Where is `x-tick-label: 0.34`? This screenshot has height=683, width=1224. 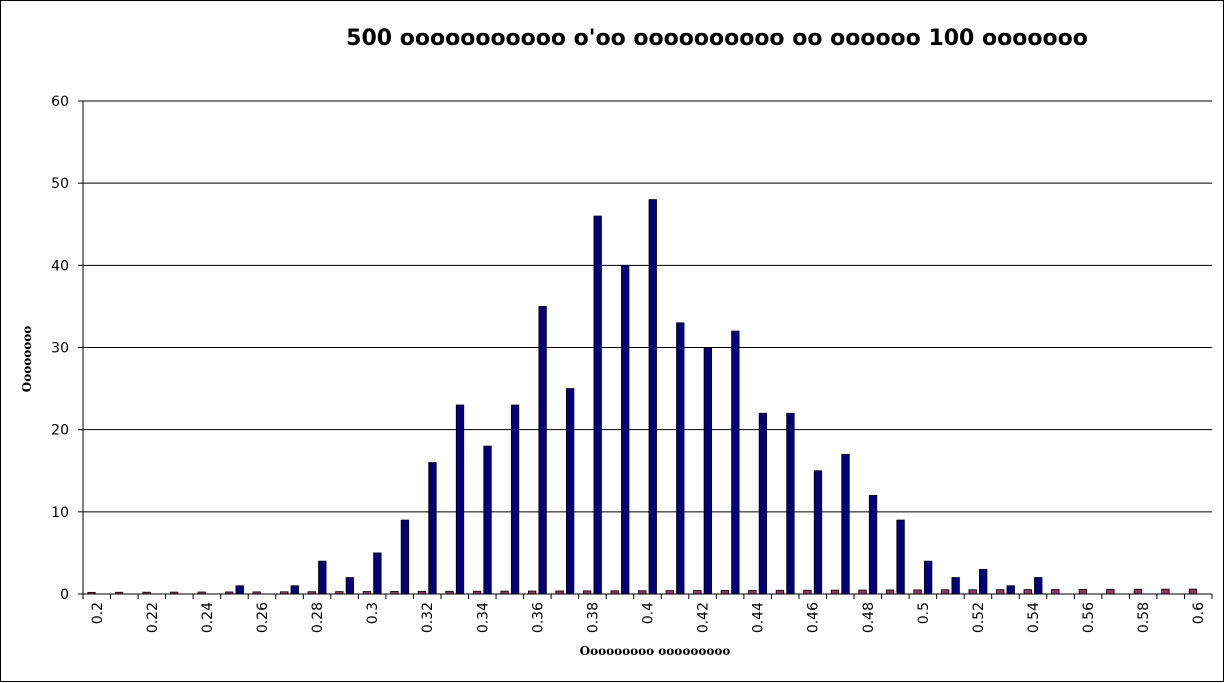
x-tick-label: 0.34 is located at coordinates (483, 617).